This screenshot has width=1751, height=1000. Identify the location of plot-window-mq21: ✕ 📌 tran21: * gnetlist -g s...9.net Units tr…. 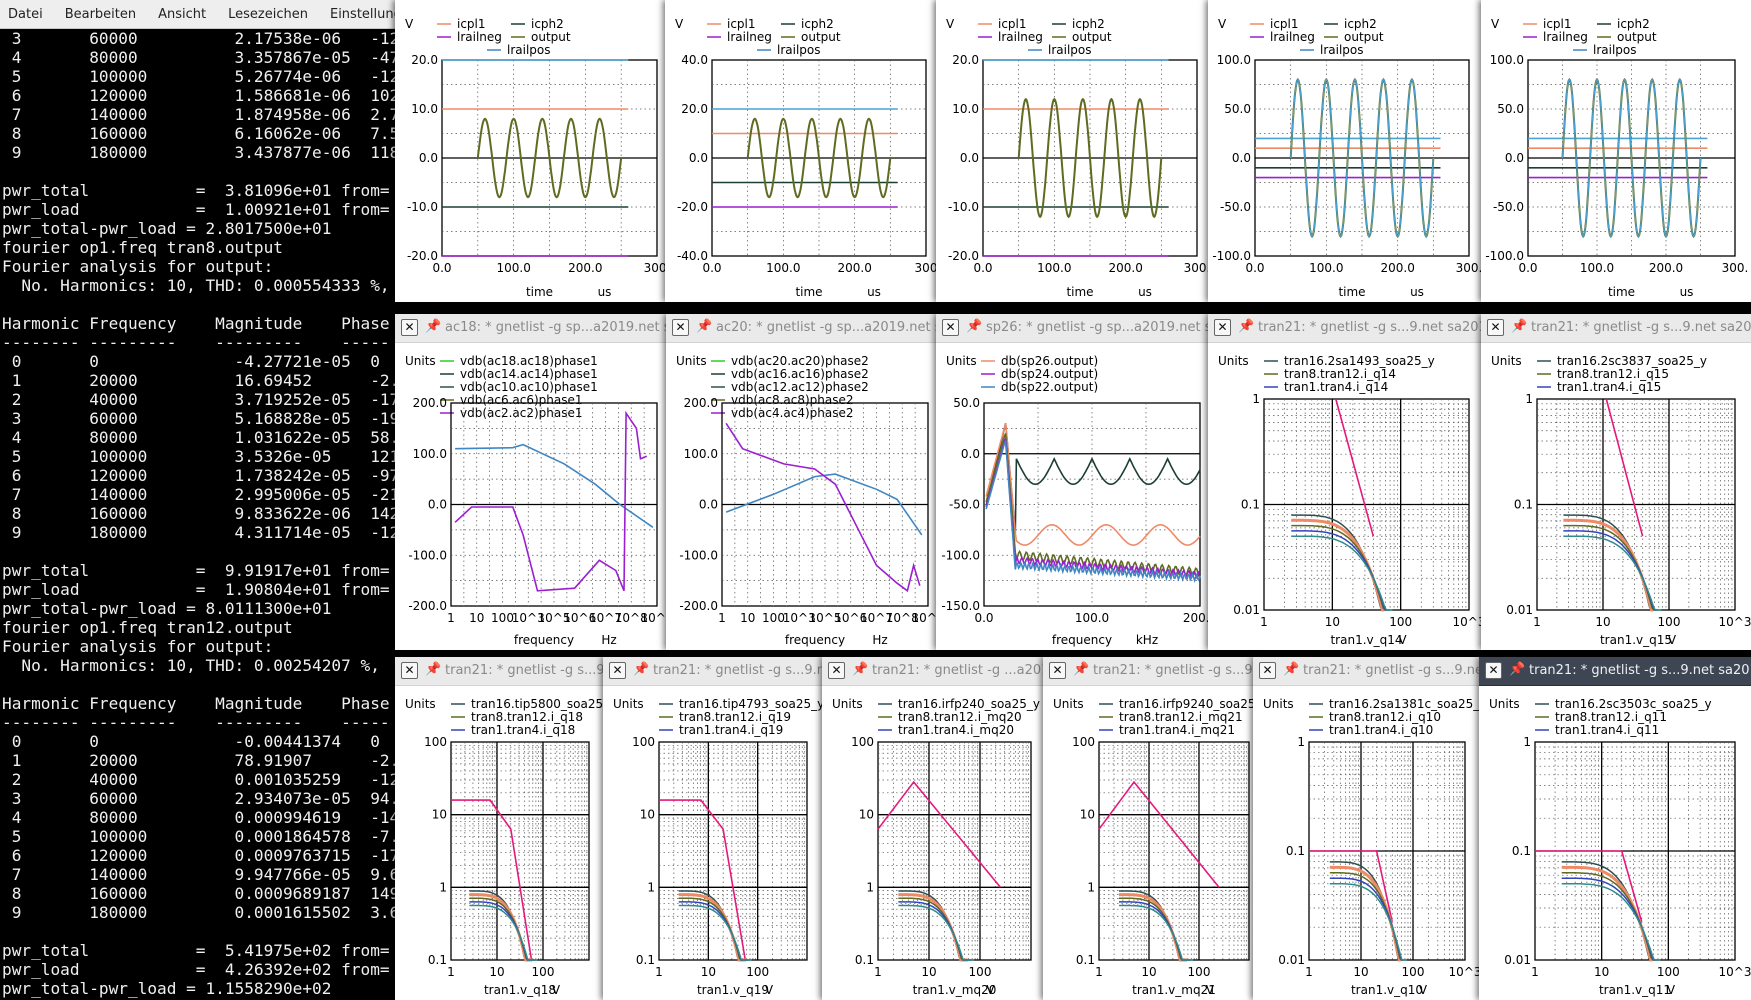
(1154, 828).